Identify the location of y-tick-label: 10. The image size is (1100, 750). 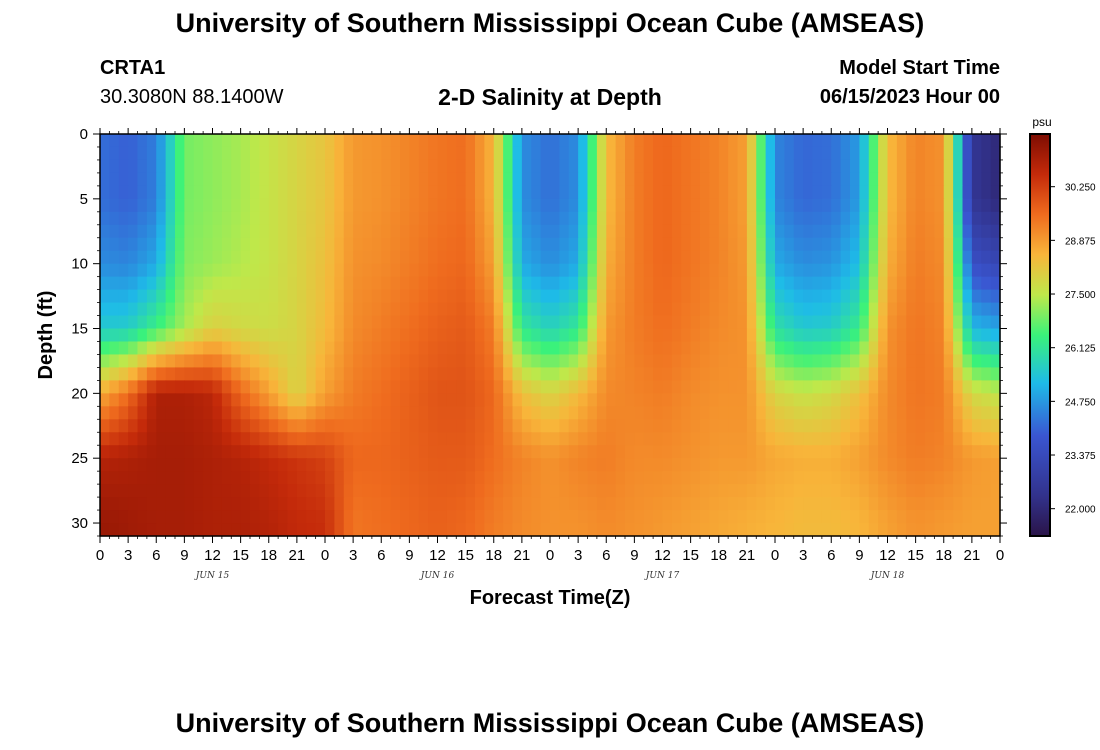
(79, 264).